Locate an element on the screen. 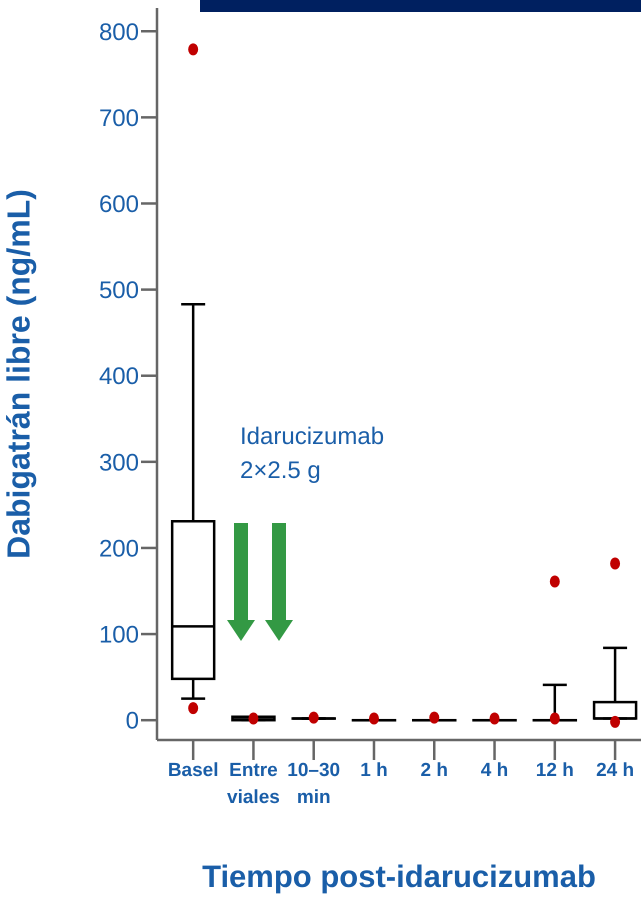 The image size is (641, 899). y-tick-label: 200 is located at coordinates (118, 548).